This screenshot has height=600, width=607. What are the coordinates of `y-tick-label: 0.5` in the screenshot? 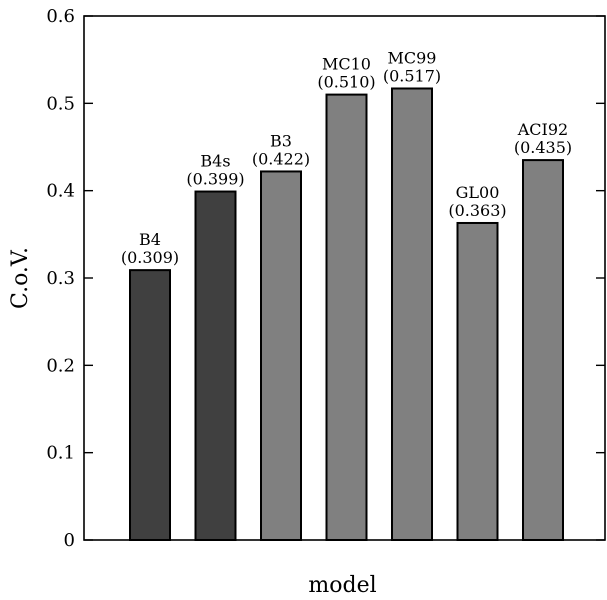 It's located at (60, 103).